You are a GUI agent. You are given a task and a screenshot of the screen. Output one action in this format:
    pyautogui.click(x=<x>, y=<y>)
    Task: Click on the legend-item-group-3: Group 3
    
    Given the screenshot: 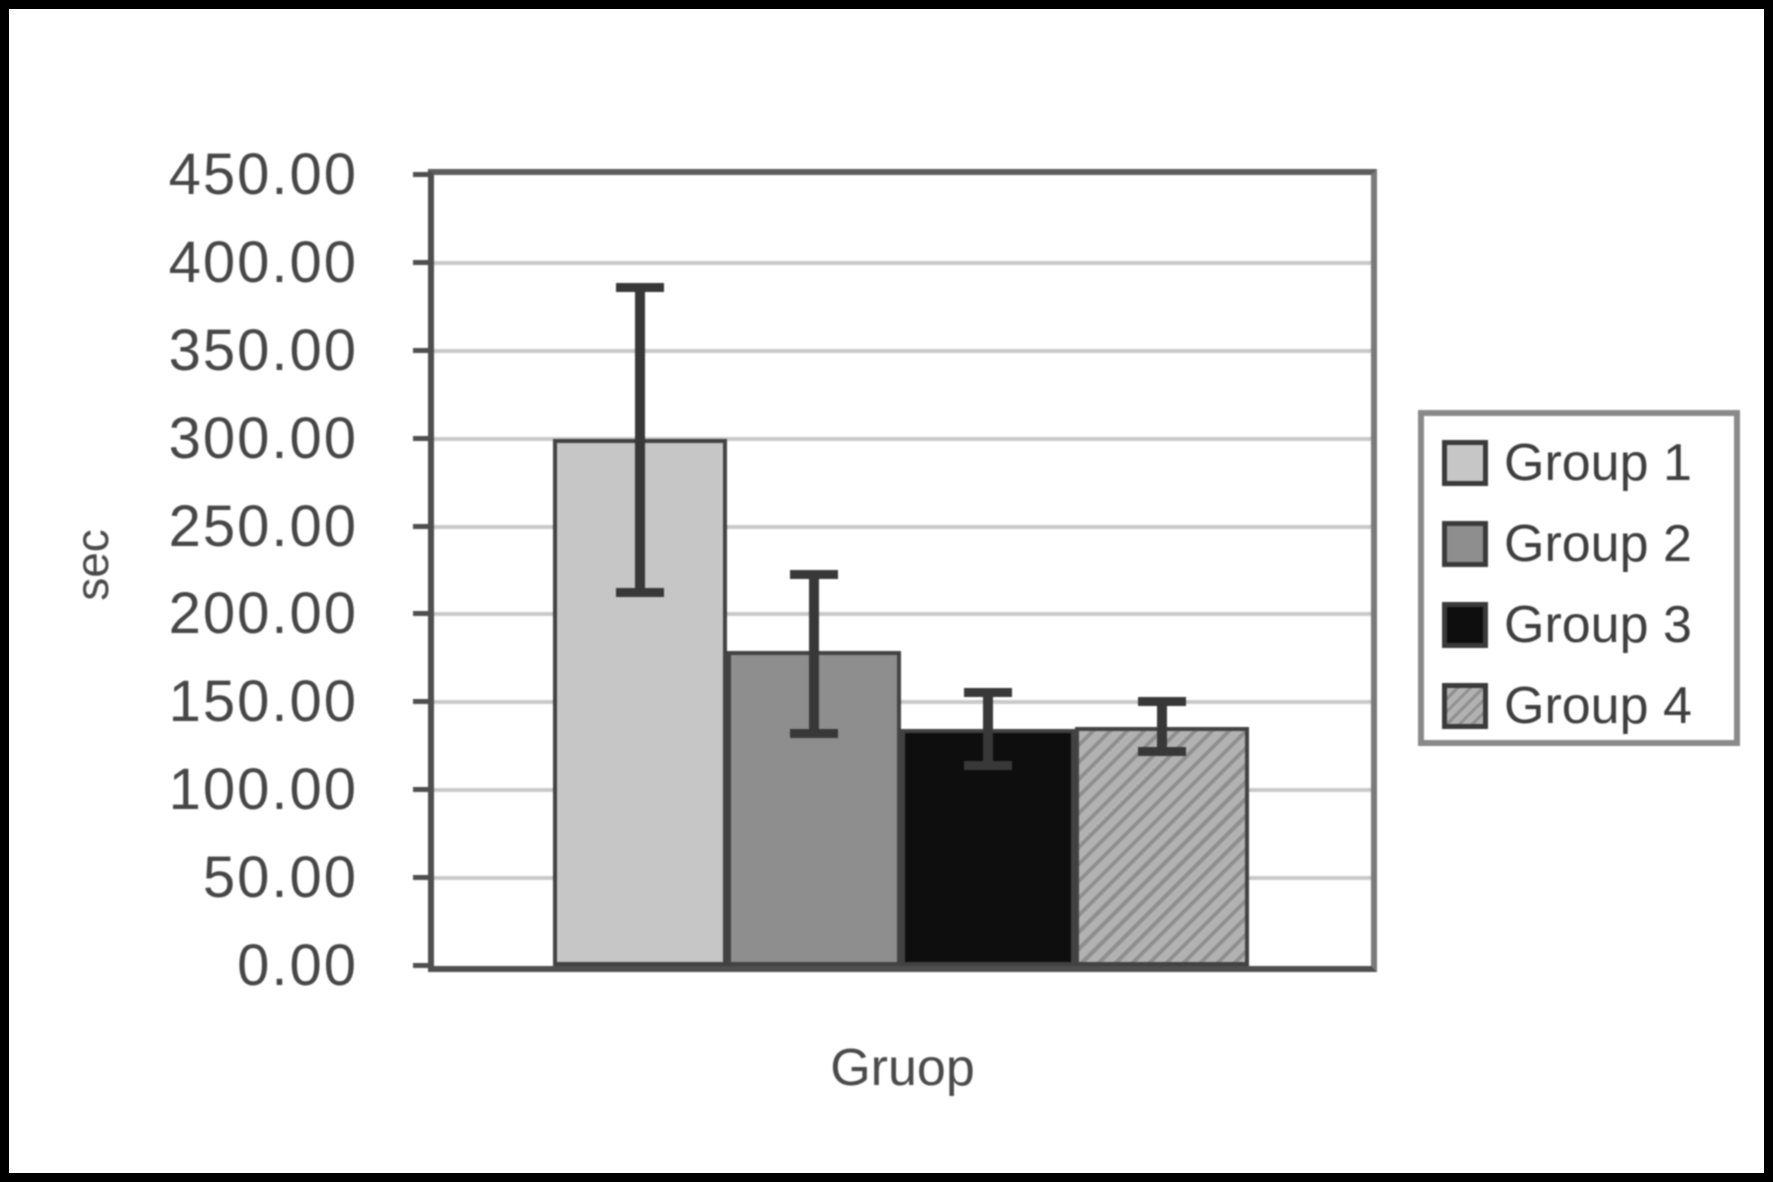 What is the action you would take?
    pyautogui.click(x=1579, y=624)
    